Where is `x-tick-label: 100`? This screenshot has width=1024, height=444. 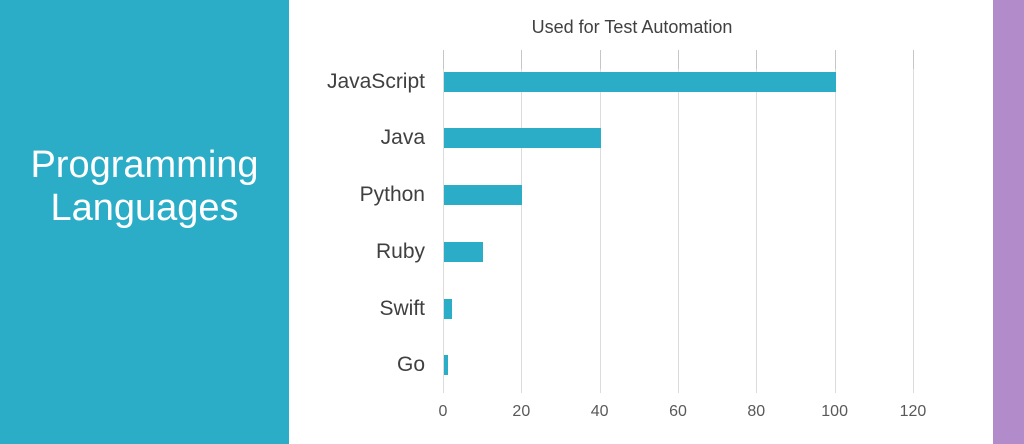 x-tick-label: 100 is located at coordinates (834, 411).